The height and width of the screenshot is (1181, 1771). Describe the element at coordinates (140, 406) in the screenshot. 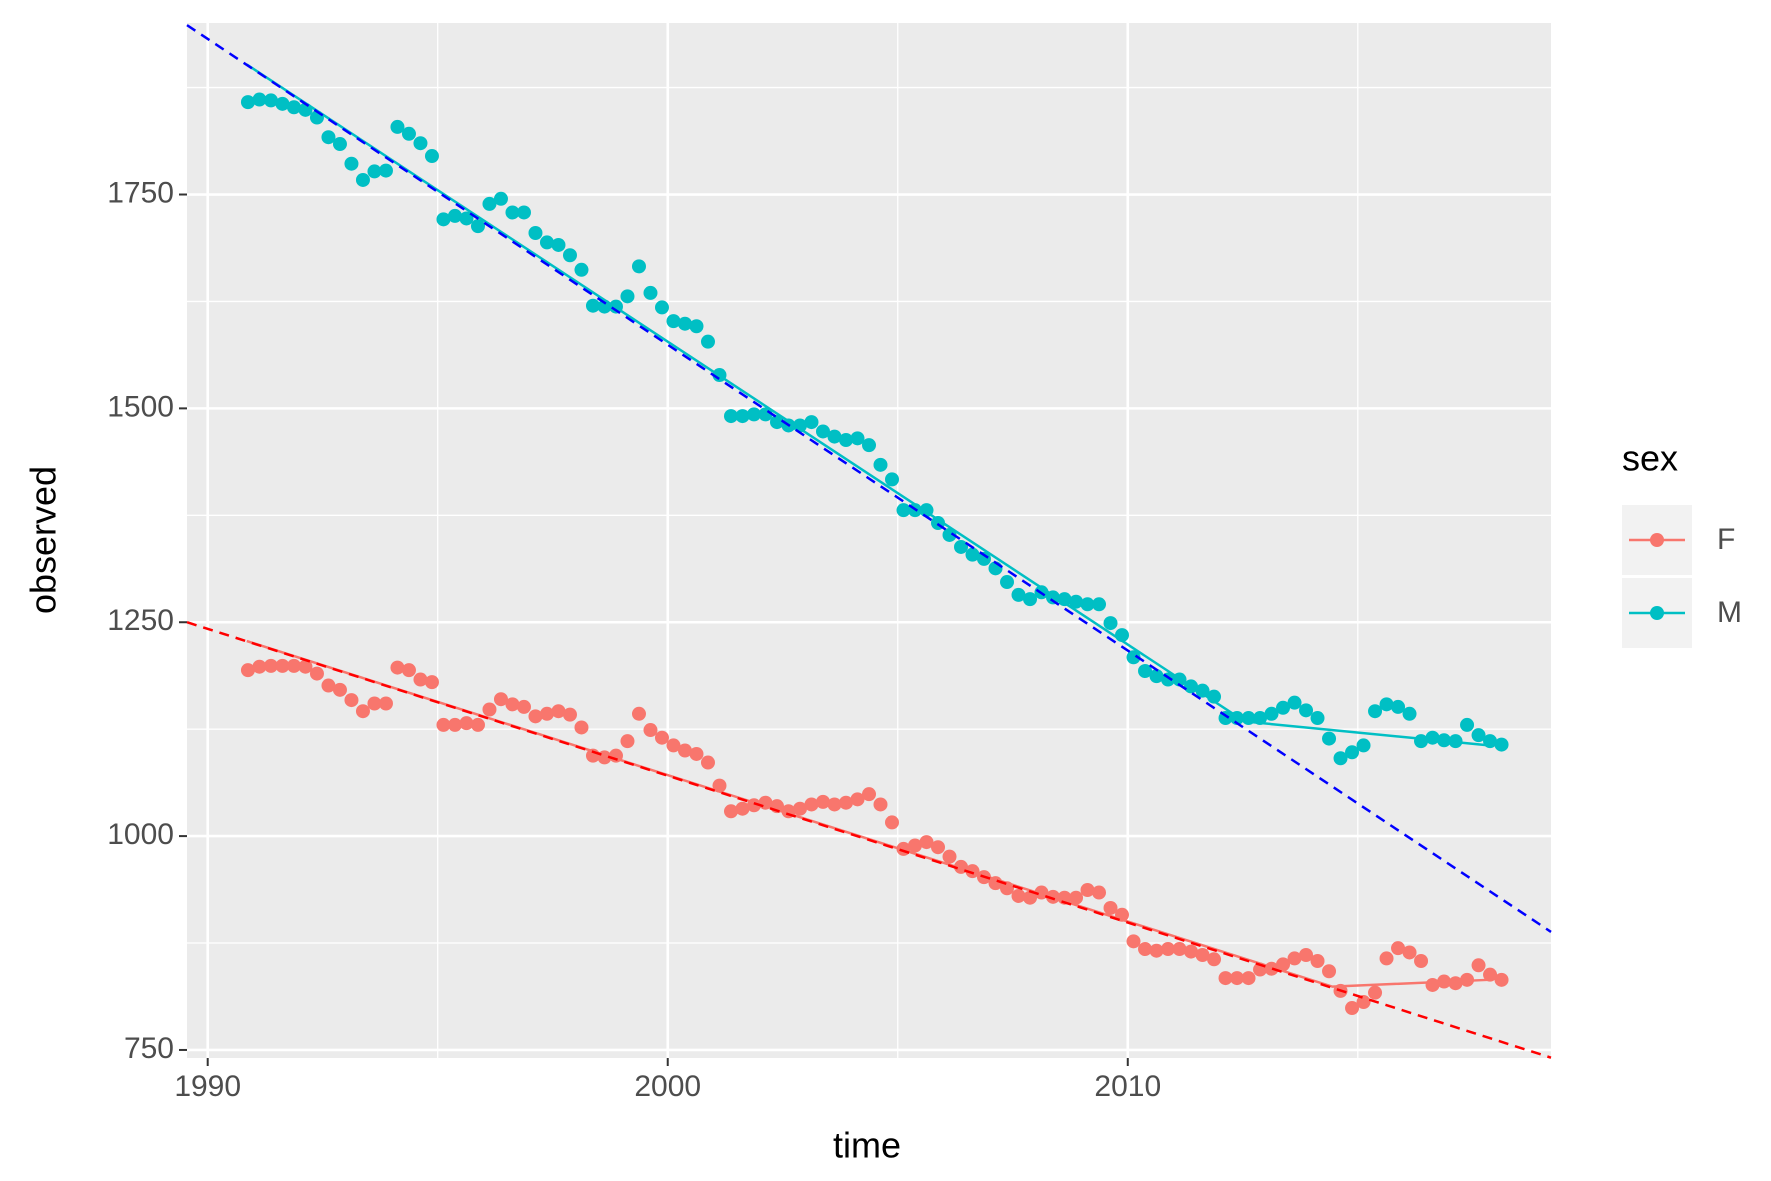

I see `y-tick-label: 1500` at that location.